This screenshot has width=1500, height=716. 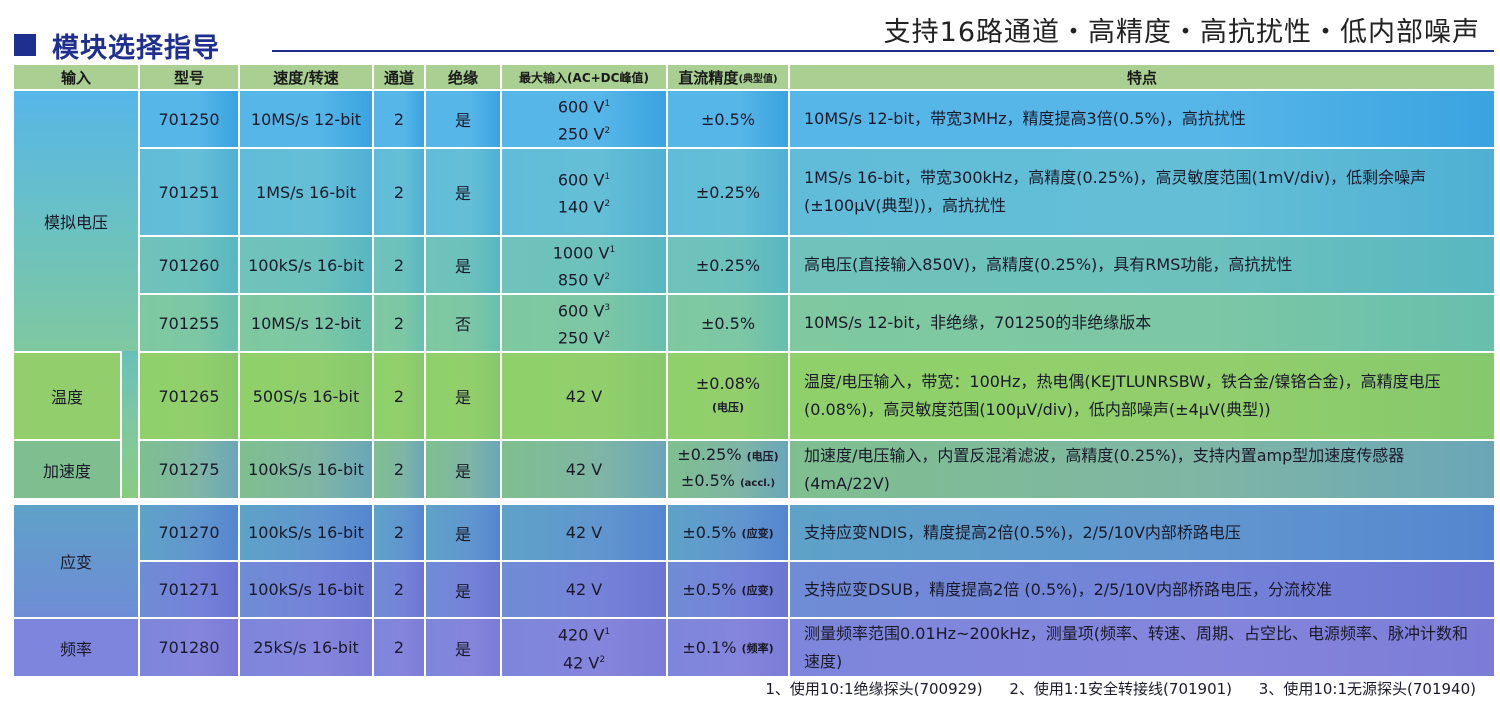 What do you see at coordinates (189, 192) in the screenshot?
I see `model-cell: 701251` at bounding box center [189, 192].